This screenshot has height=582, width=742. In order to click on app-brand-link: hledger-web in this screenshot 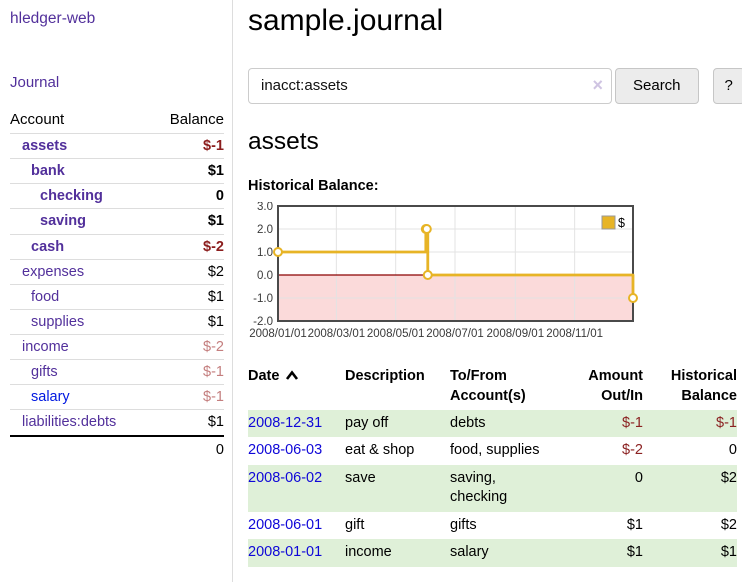, I will do `click(53, 18)`.